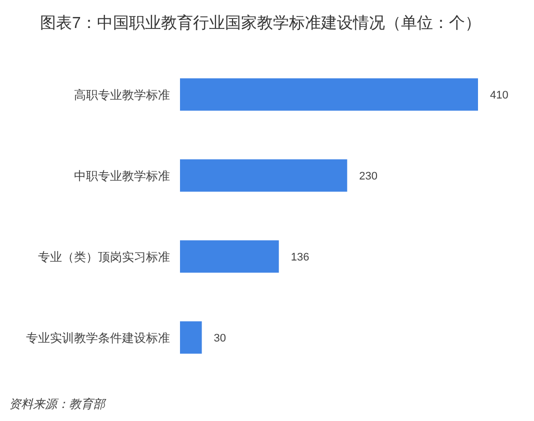 This screenshot has height=421, width=534. I want to click on annotation: 资料来源：教育部, so click(57, 404).